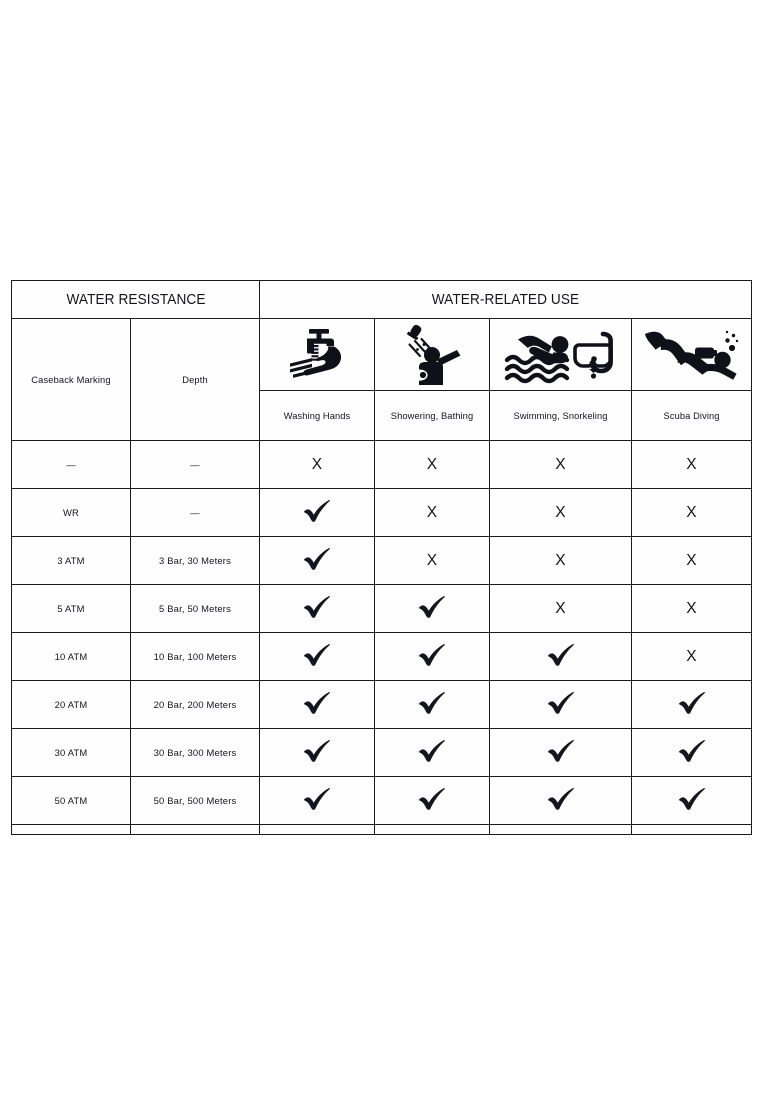  I want to click on cell-caseback-marking: 30 ATM, so click(71, 752).